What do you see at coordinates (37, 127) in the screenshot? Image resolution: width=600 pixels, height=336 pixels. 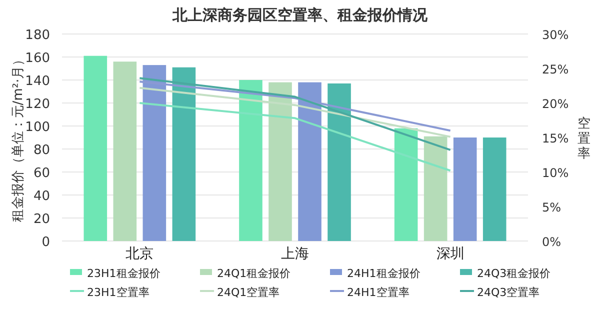 I see `y-tick-label: 100` at bounding box center [37, 127].